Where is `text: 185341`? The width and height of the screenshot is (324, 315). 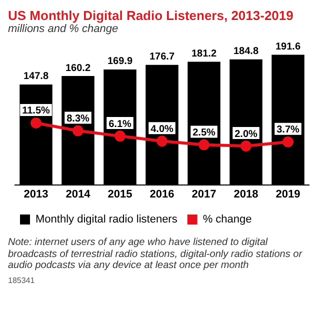
text: 185341 is located at coordinates (22, 280).